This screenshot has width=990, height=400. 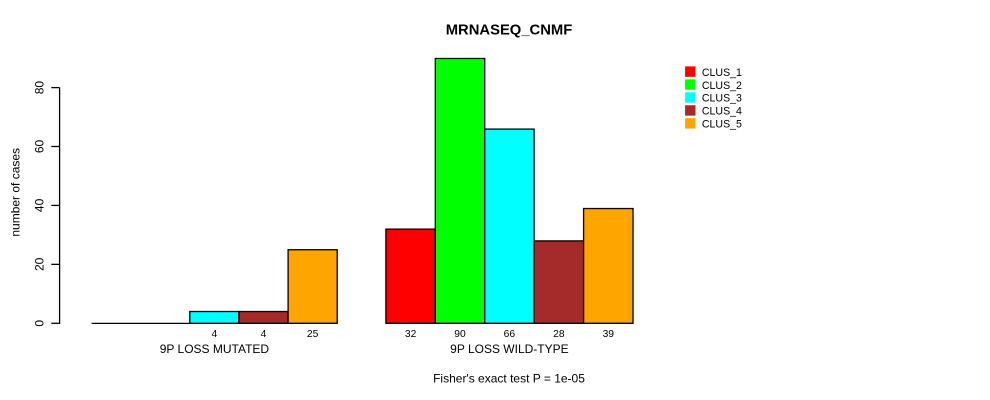 I want to click on svg-text: 80, so click(x=39, y=88).